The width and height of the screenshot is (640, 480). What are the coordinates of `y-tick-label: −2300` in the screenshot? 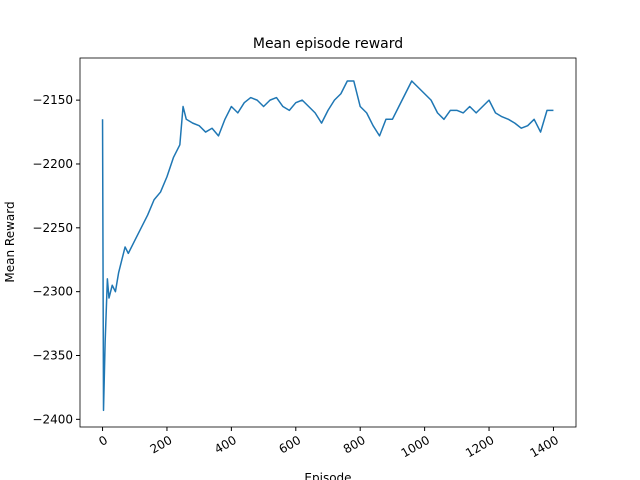 It's located at (52, 292).